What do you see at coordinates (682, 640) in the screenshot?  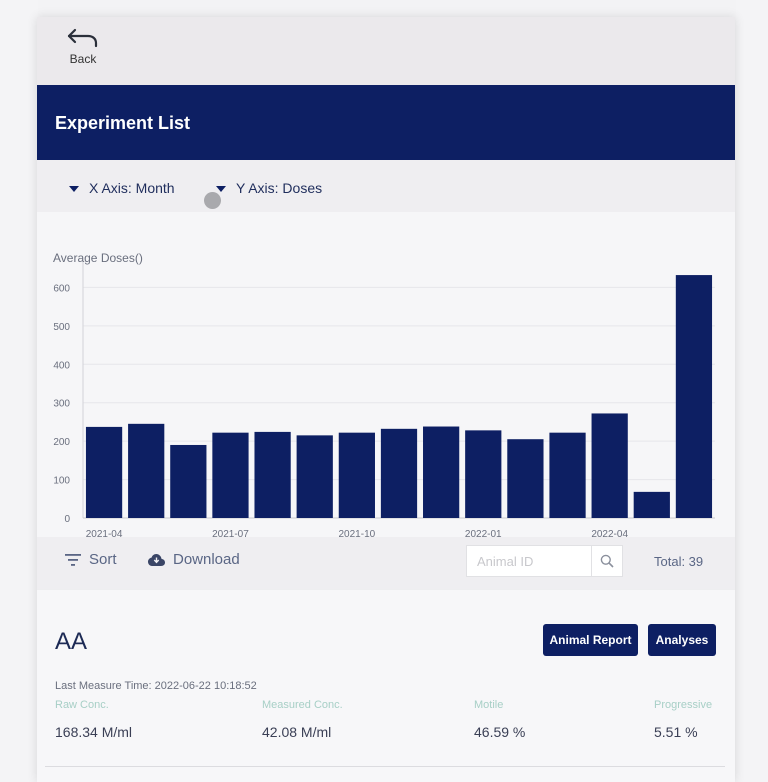 I see `analyses-button: Analyses` at bounding box center [682, 640].